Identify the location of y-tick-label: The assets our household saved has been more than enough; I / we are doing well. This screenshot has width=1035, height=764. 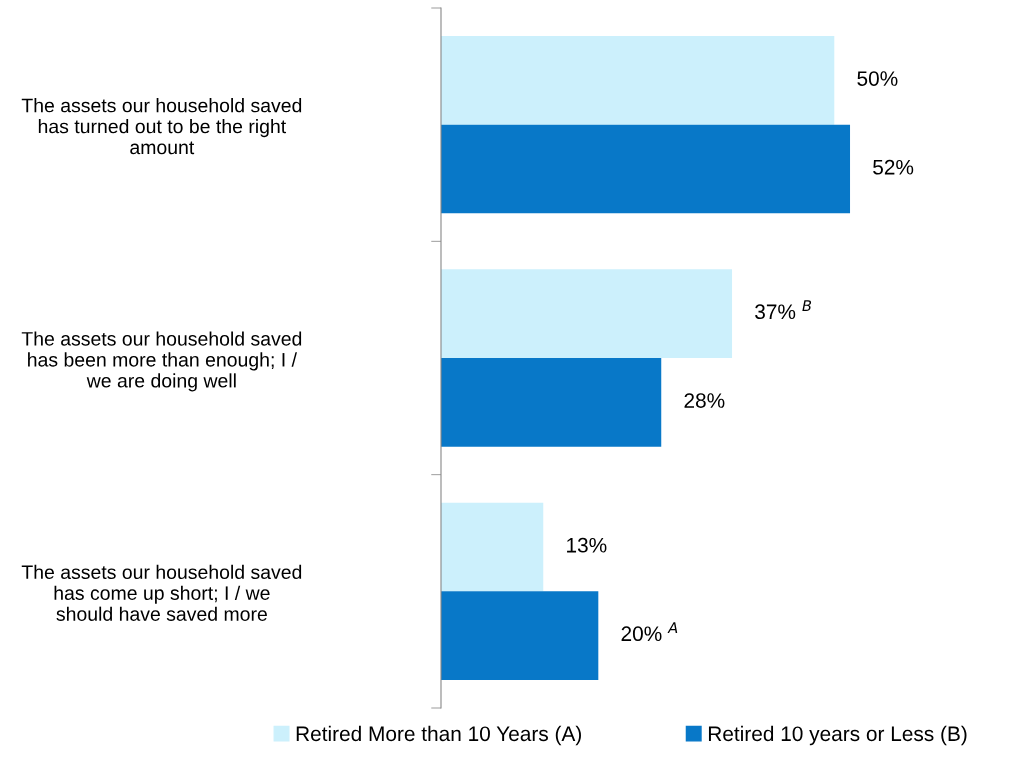
(161, 361).